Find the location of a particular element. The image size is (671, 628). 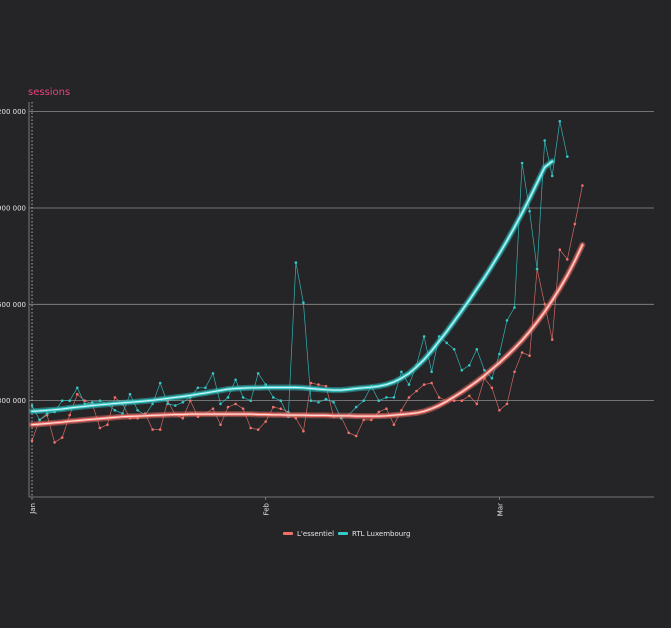

x-tick-label: Feb is located at coordinates (267, 508).